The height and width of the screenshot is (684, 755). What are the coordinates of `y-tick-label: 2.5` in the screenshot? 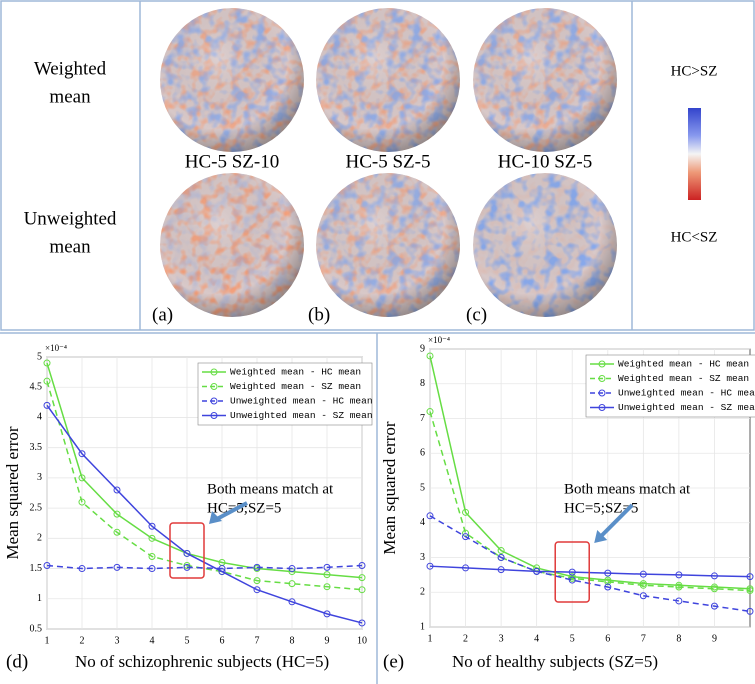 It's located at (36, 507).